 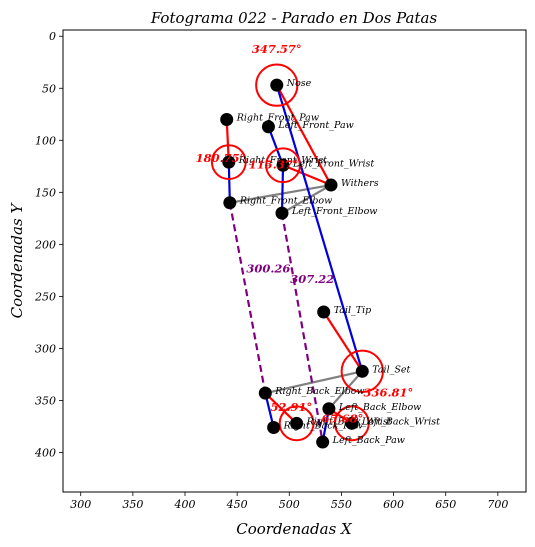 What do you see at coordinates (334, 211) in the screenshot?
I see `keypoint-label-left-front-elbow: Left_Front_Elbow` at bounding box center [334, 211].